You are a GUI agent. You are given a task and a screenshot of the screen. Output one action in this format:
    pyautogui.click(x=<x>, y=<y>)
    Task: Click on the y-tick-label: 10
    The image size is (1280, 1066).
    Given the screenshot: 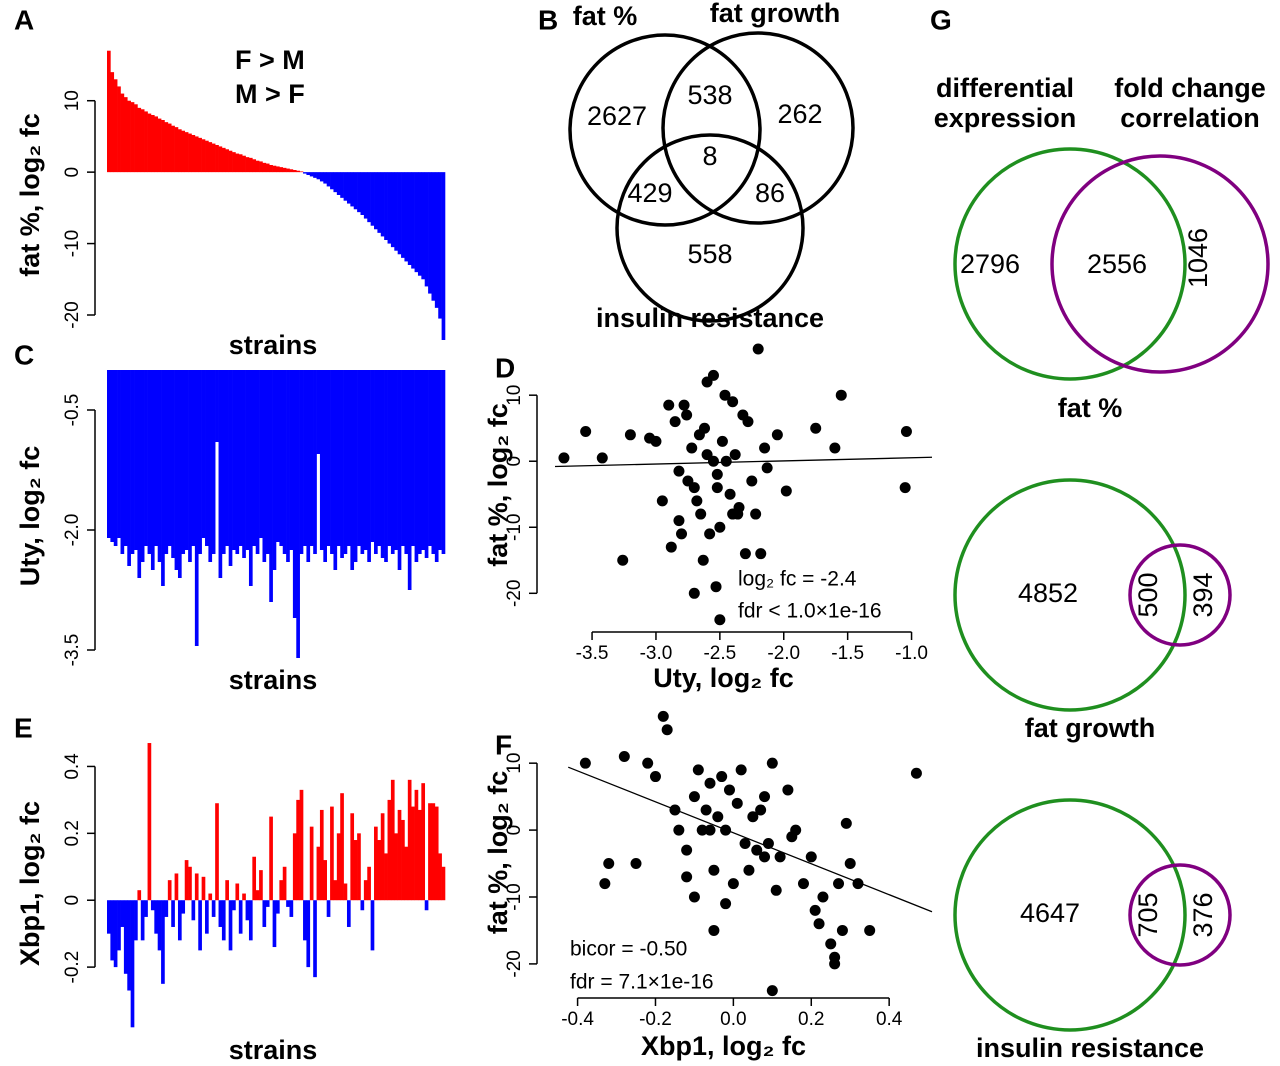 What is the action you would take?
    pyautogui.click(x=514, y=395)
    